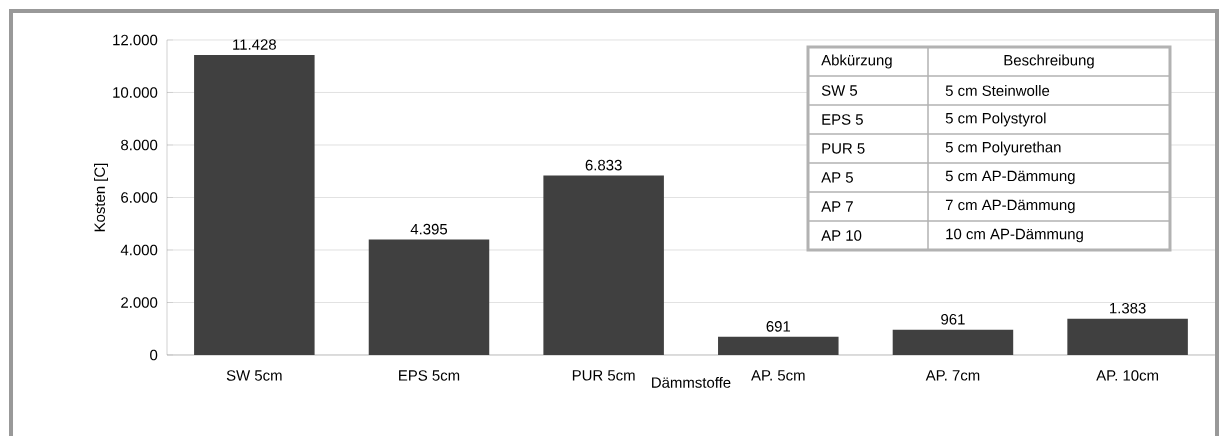 The width and height of the screenshot is (1221, 436). What do you see at coordinates (1014, 235) in the screenshot?
I see `annotation: 10 cm AP-Dämmung` at bounding box center [1014, 235].